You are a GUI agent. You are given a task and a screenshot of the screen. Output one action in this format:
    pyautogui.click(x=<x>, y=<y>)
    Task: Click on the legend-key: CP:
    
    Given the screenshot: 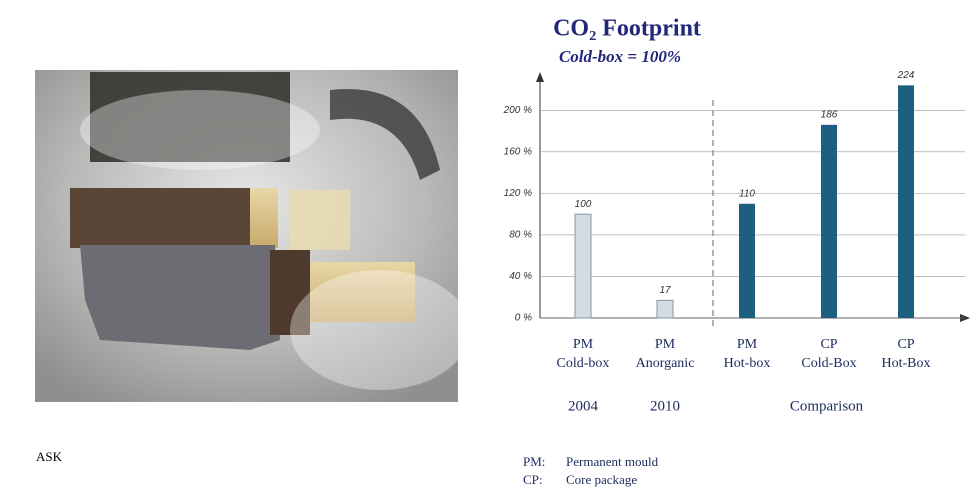 What is the action you would take?
    pyautogui.click(x=533, y=479)
    